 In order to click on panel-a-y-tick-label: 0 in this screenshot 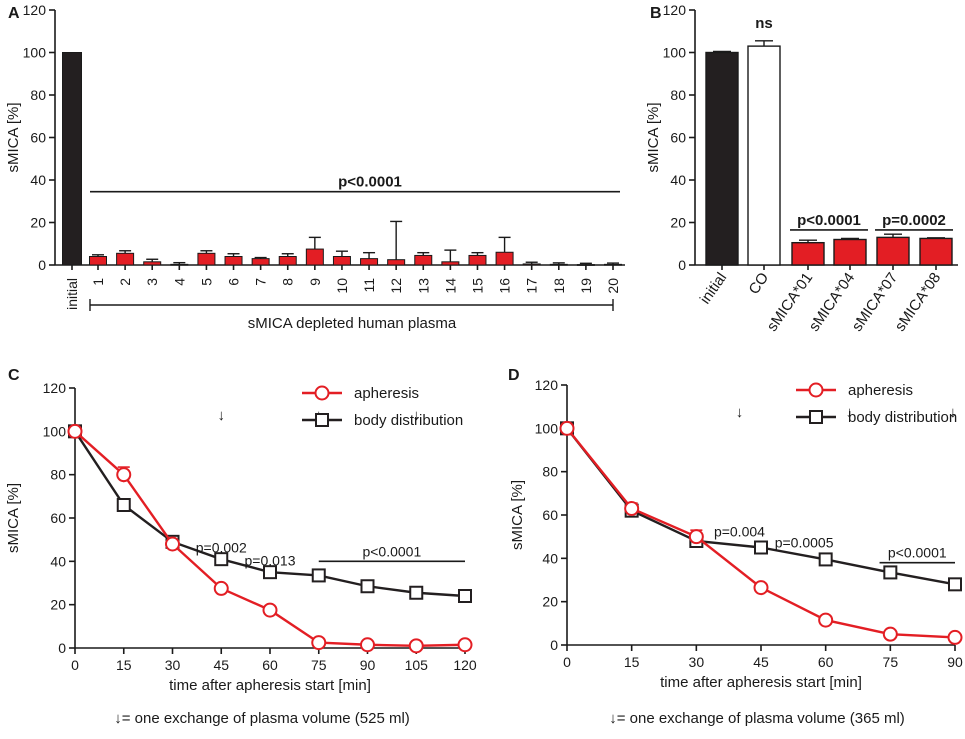, I will do `click(42, 265)`.